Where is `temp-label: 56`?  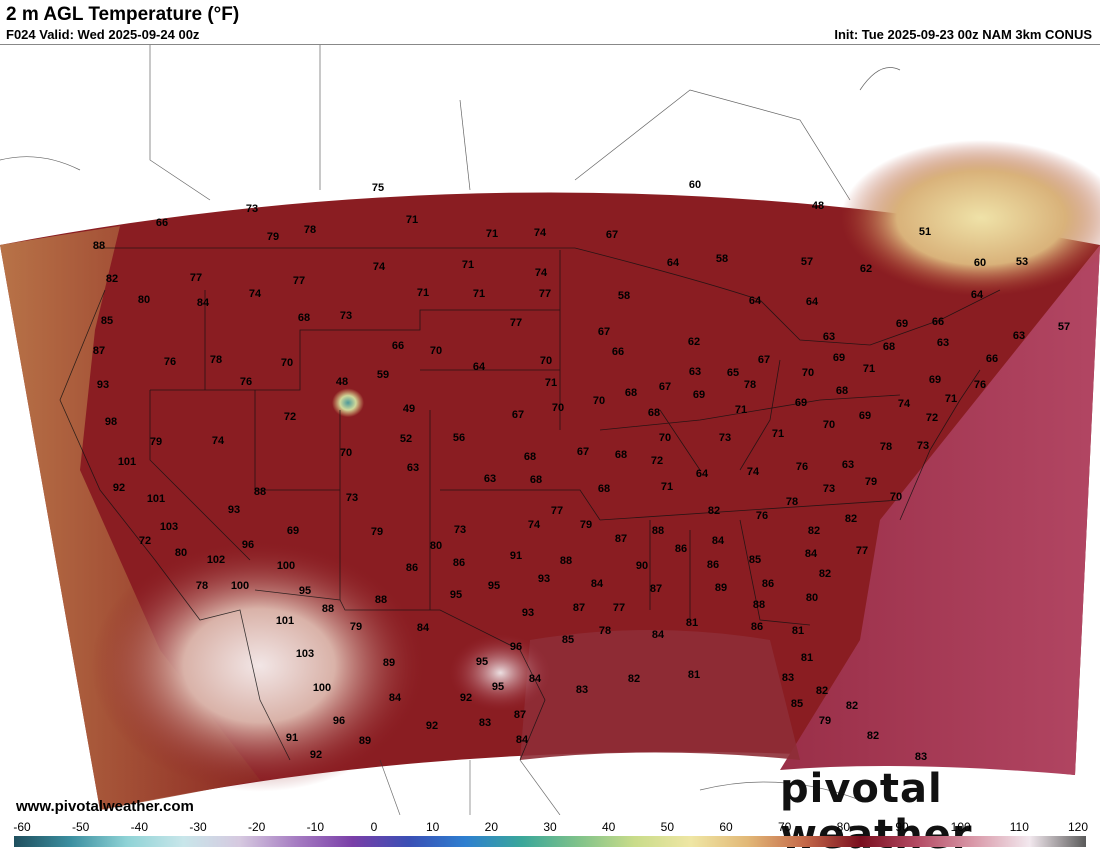
temp-label: 56 is located at coordinates (459, 438).